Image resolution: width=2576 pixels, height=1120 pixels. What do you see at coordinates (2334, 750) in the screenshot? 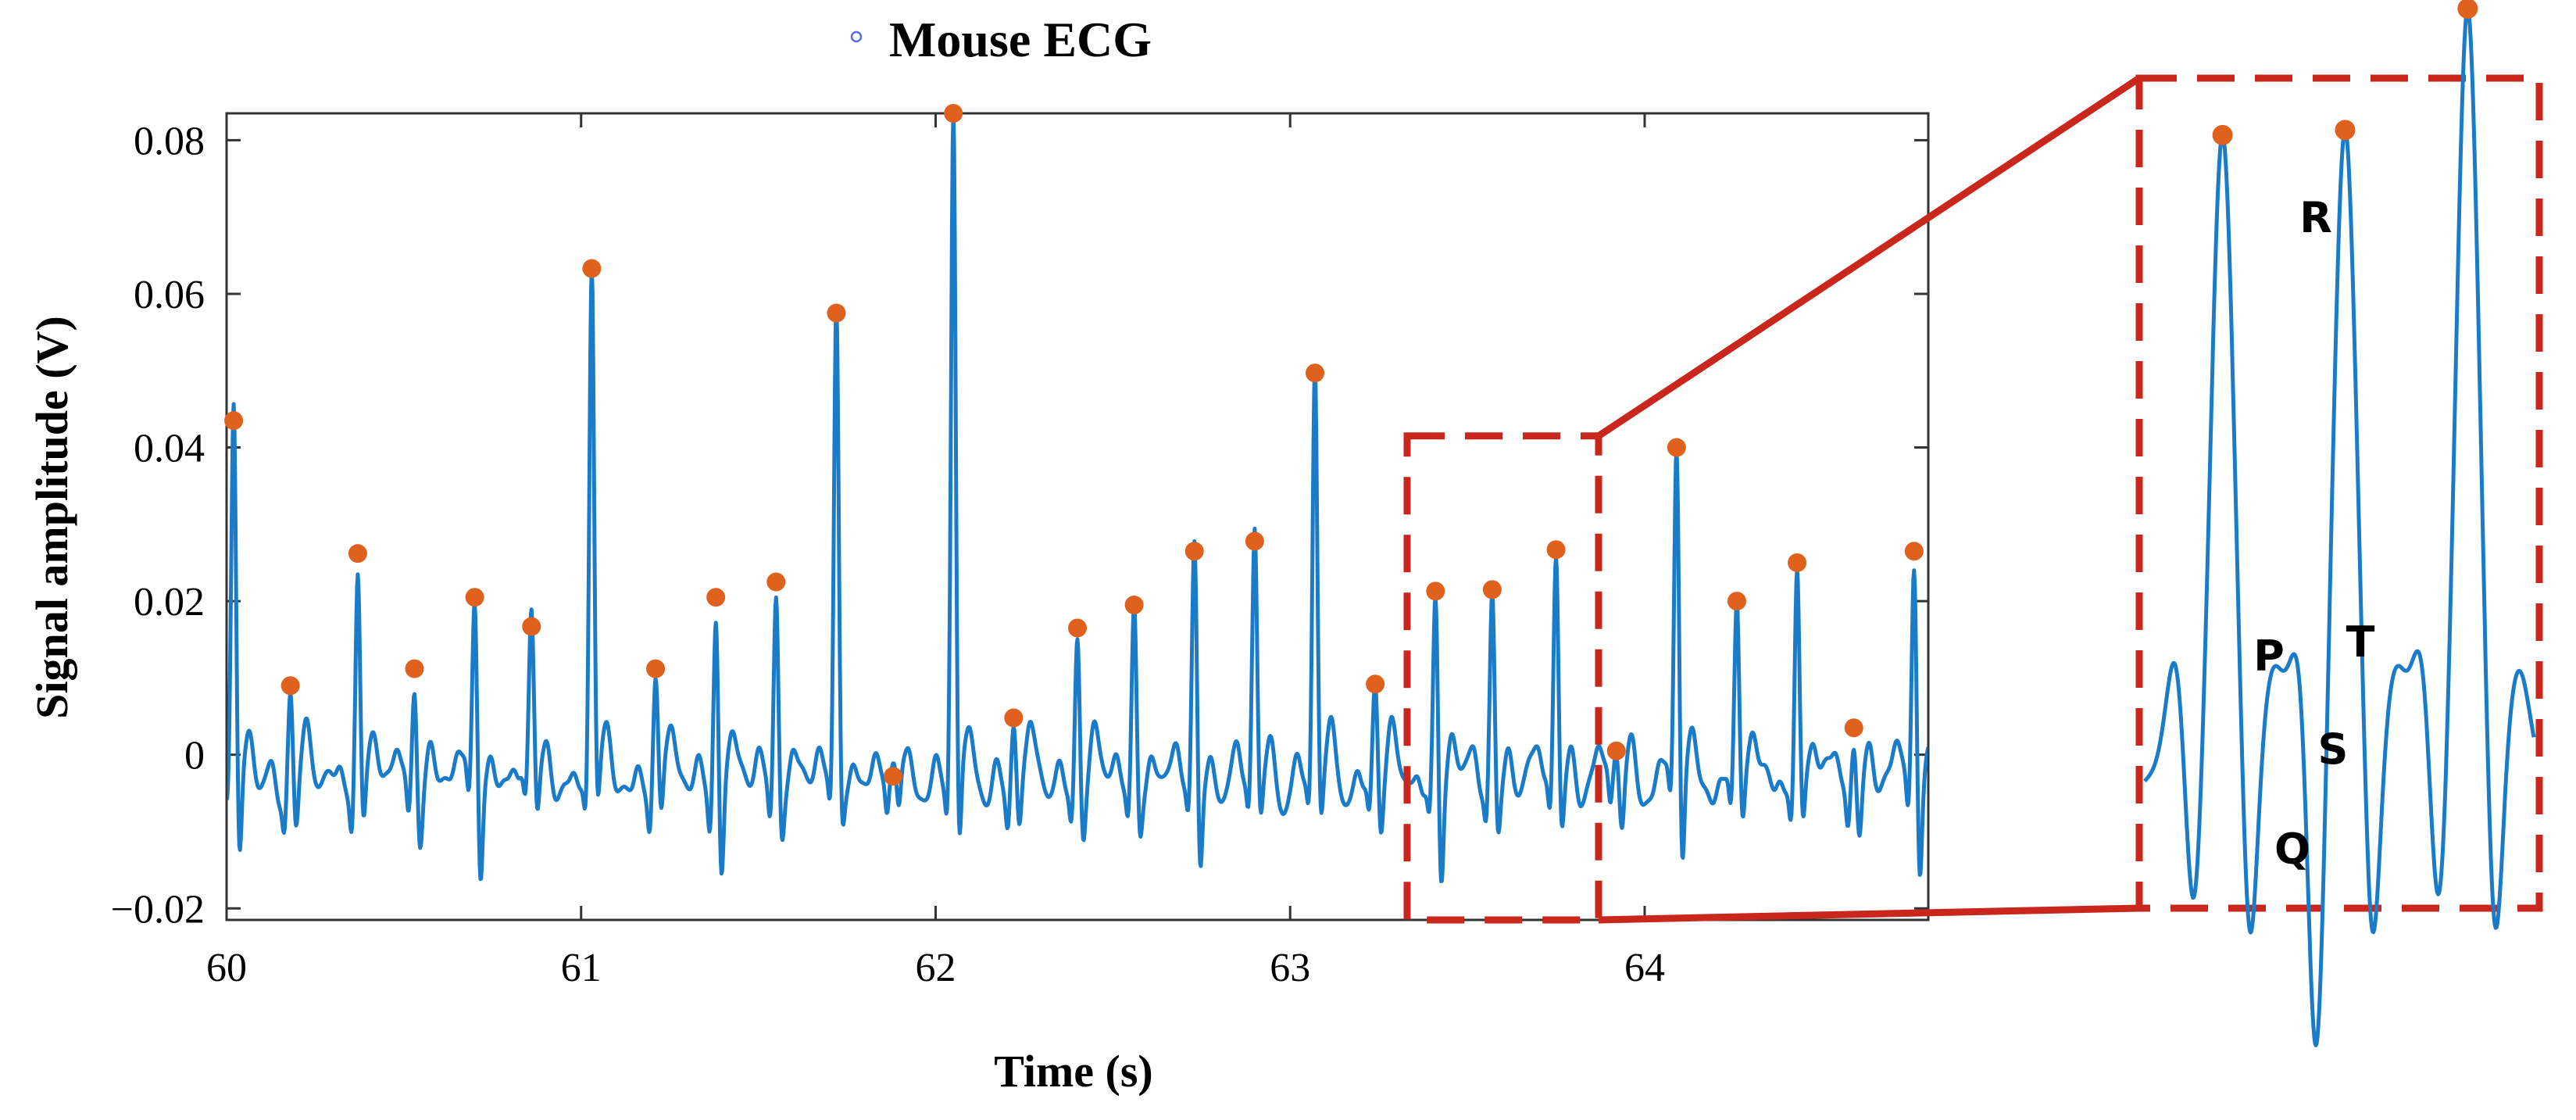
I see `s-wave-label: S` at bounding box center [2334, 750].